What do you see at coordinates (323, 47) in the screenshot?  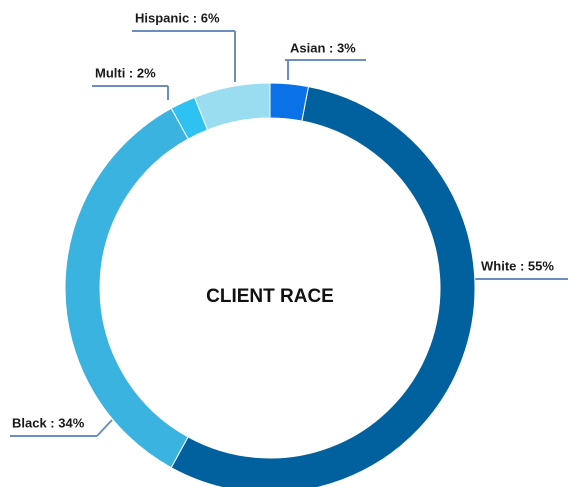 I see `data-label: Asian : 3%` at bounding box center [323, 47].